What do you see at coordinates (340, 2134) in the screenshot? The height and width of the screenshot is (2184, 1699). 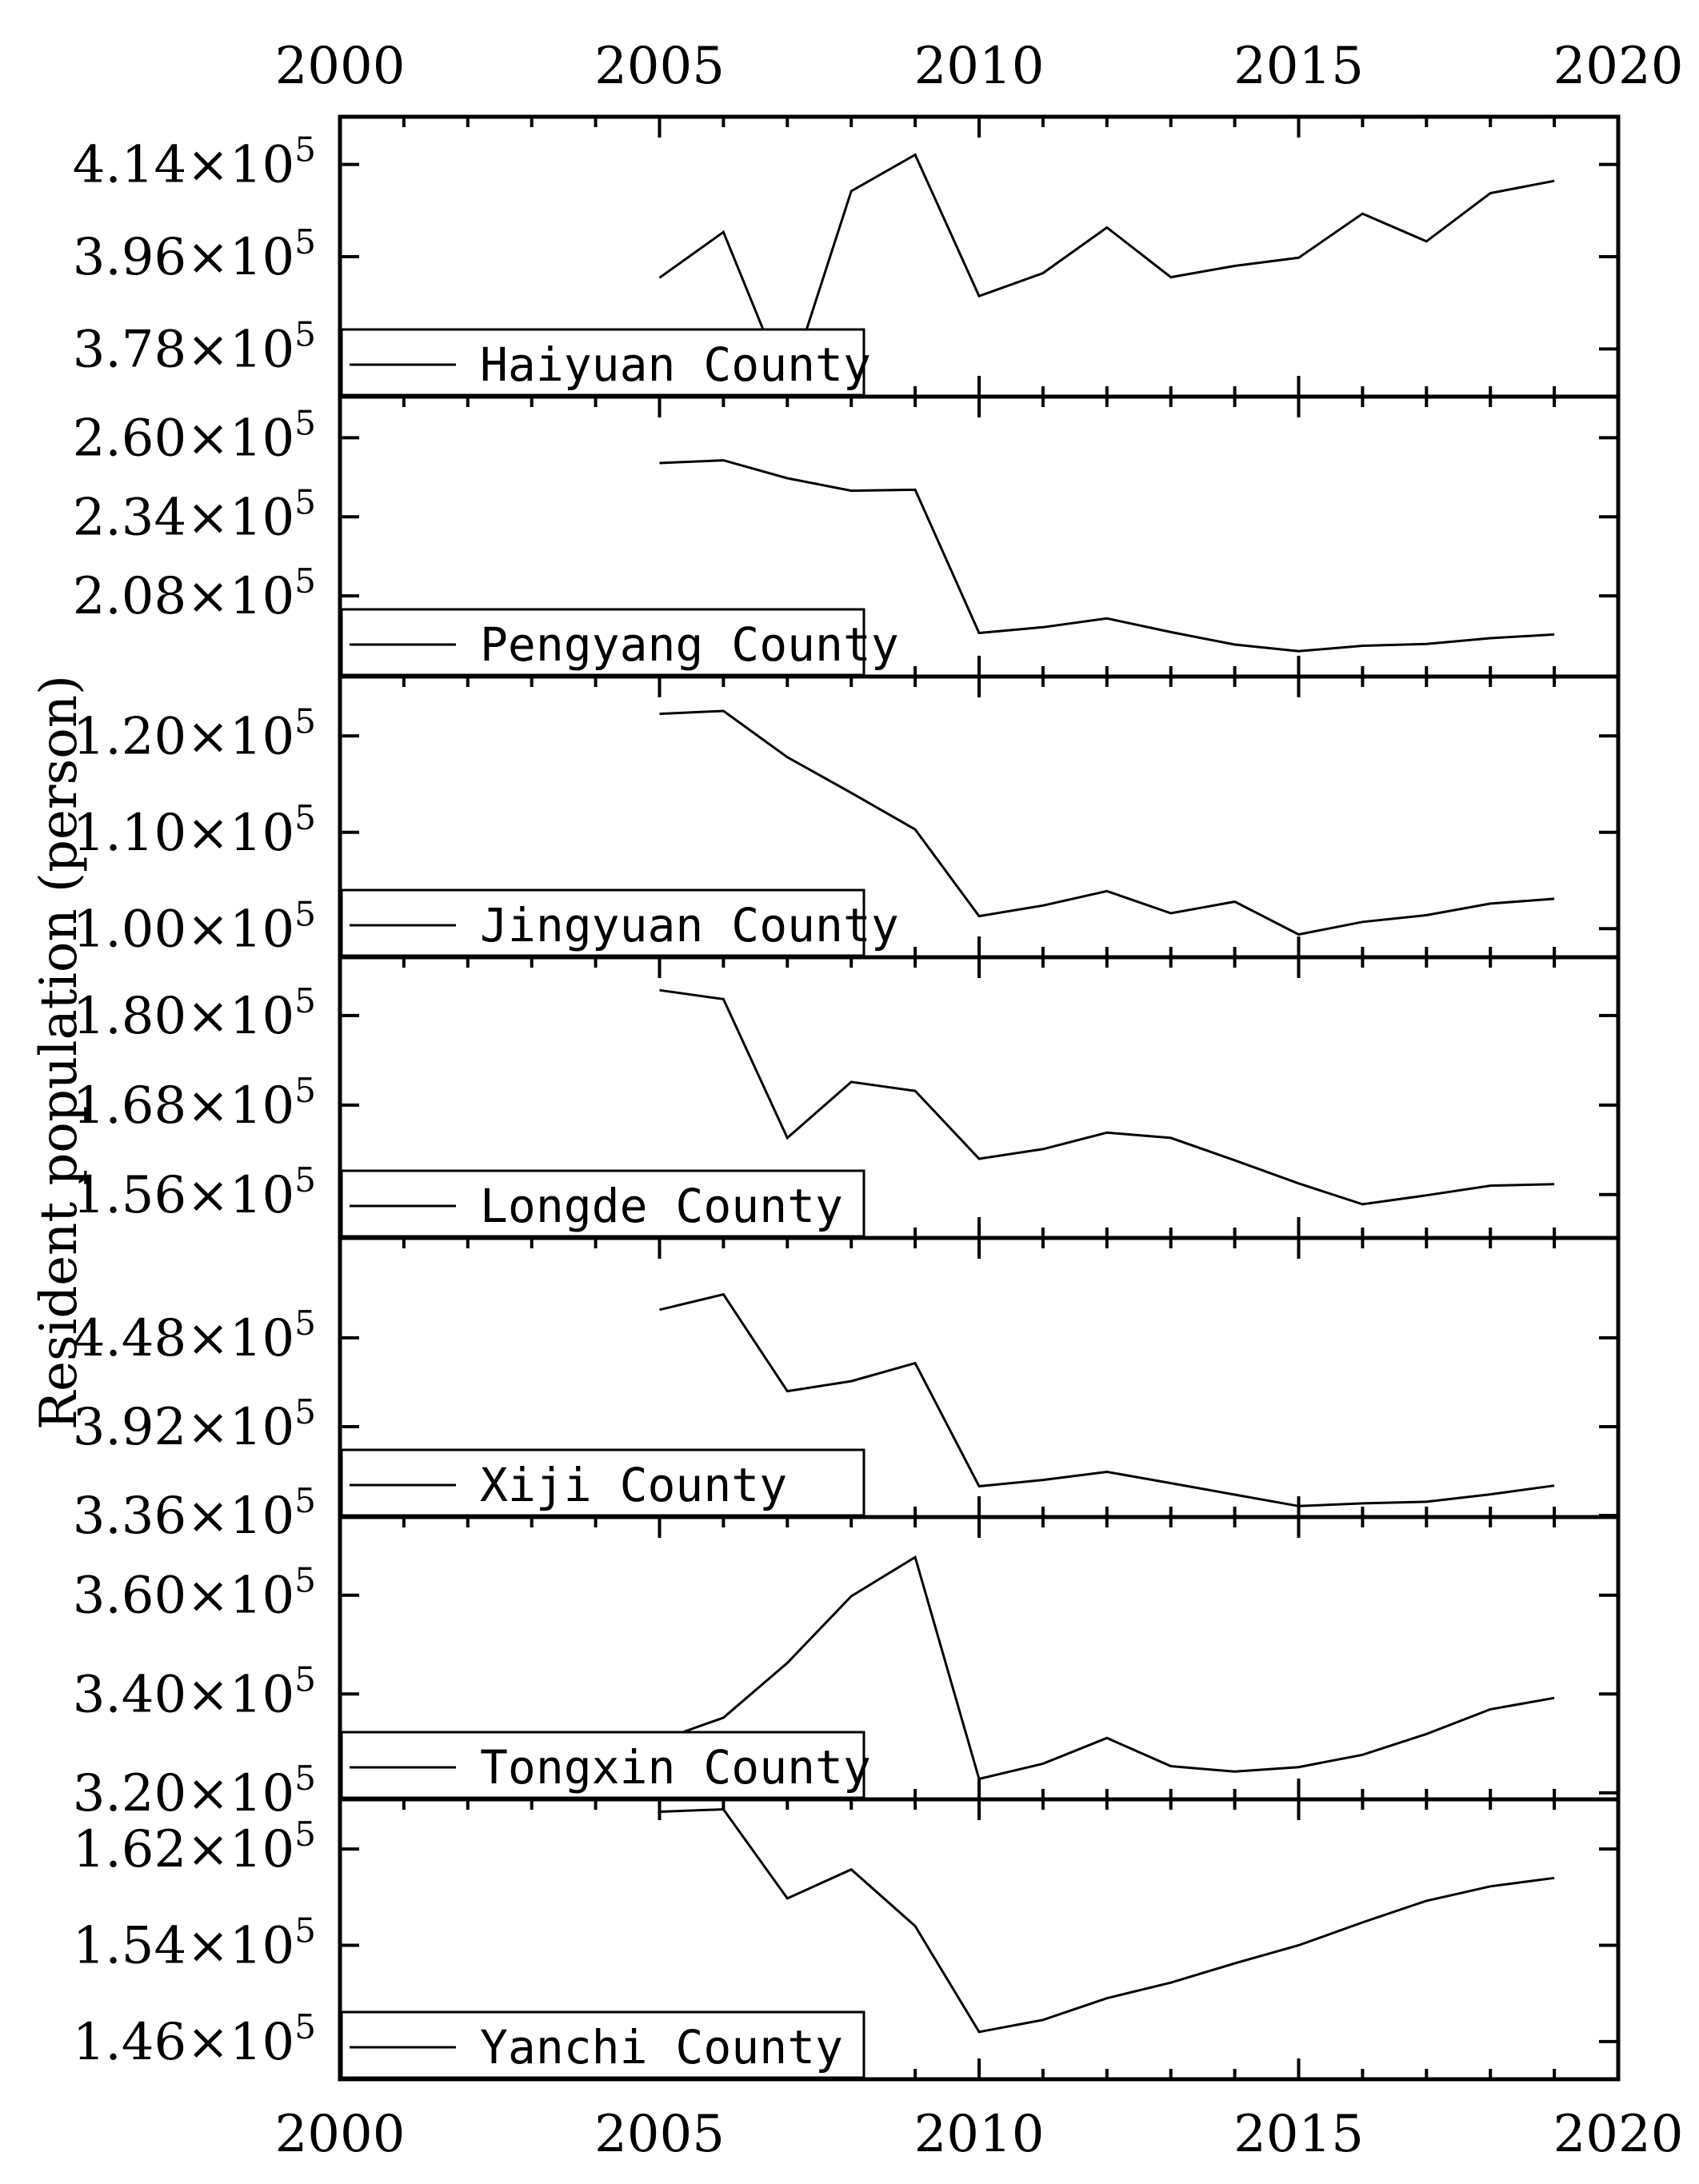 I see `x-tick-label-bottom: 2000` at bounding box center [340, 2134].